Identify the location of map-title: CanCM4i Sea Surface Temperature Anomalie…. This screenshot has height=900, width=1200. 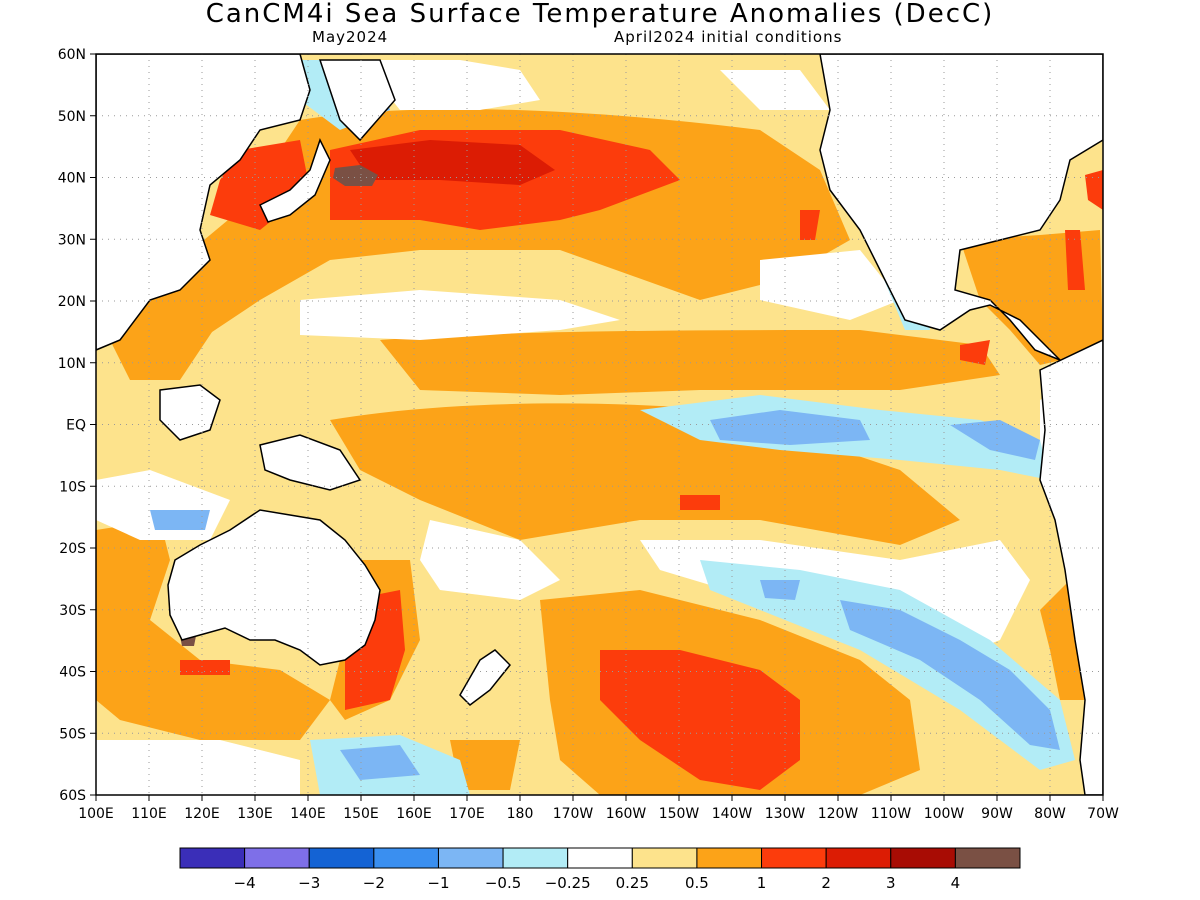
(600, 14).